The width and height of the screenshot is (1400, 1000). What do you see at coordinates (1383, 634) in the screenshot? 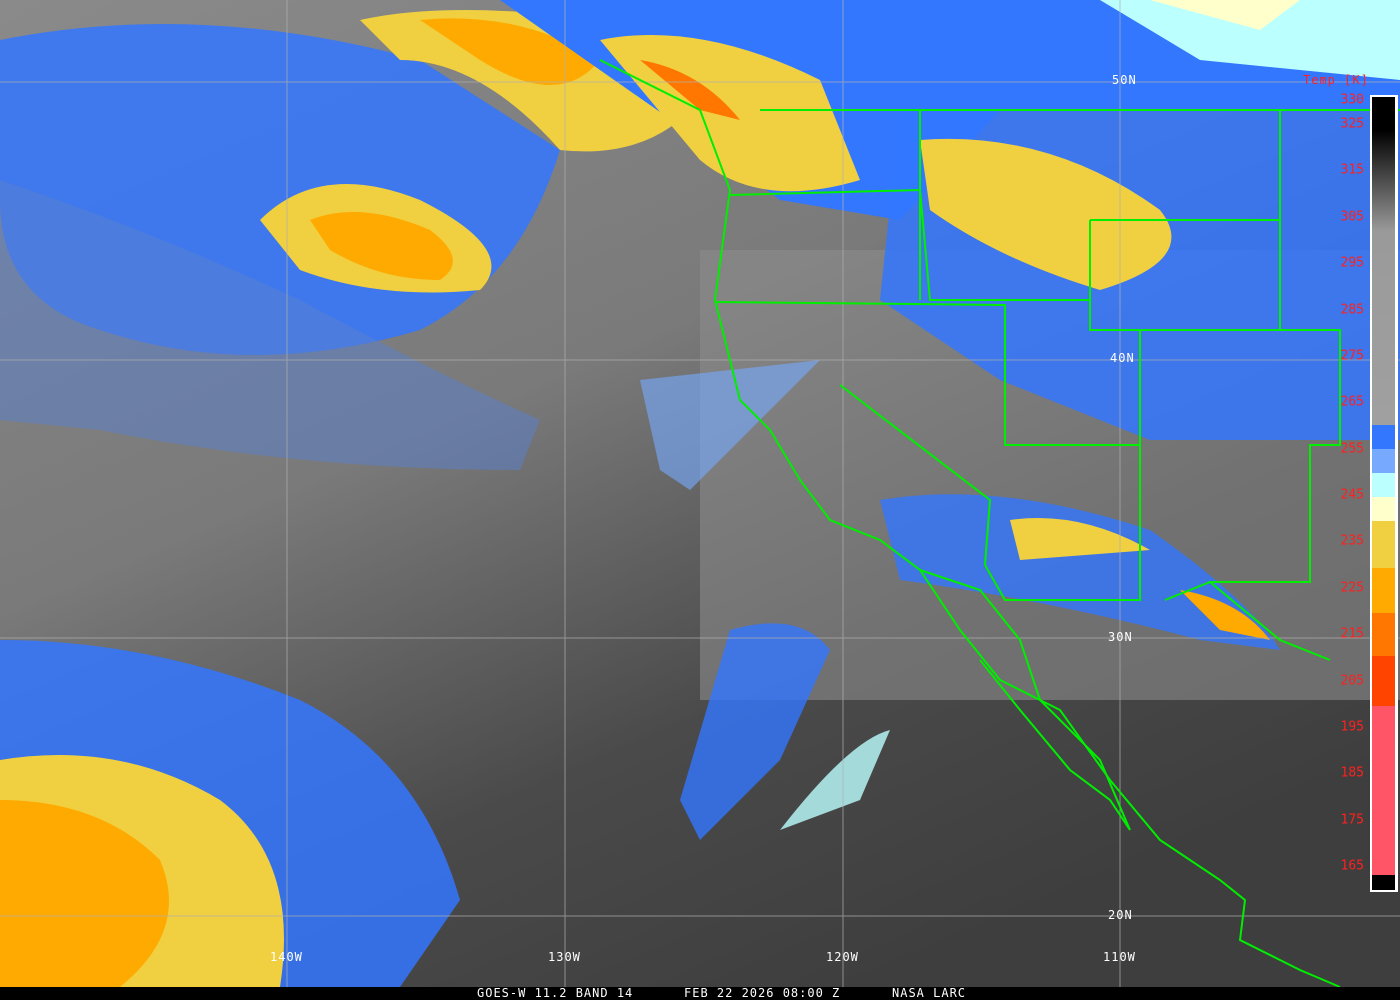
I see `cbar-dark-orange` at bounding box center [1383, 634].